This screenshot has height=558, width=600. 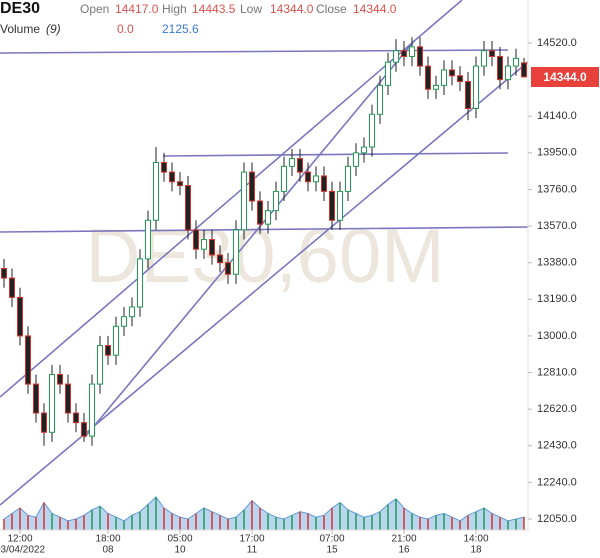 What do you see at coordinates (476, 550) in the screenshot?
I see `x-tick-date: 18` at bounding box center [476, 550].